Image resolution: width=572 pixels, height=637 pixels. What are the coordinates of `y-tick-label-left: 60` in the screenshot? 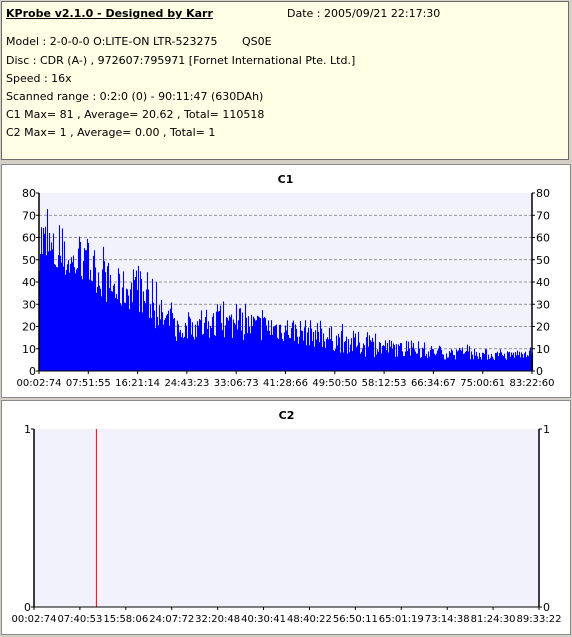 It's located at (29, 238).